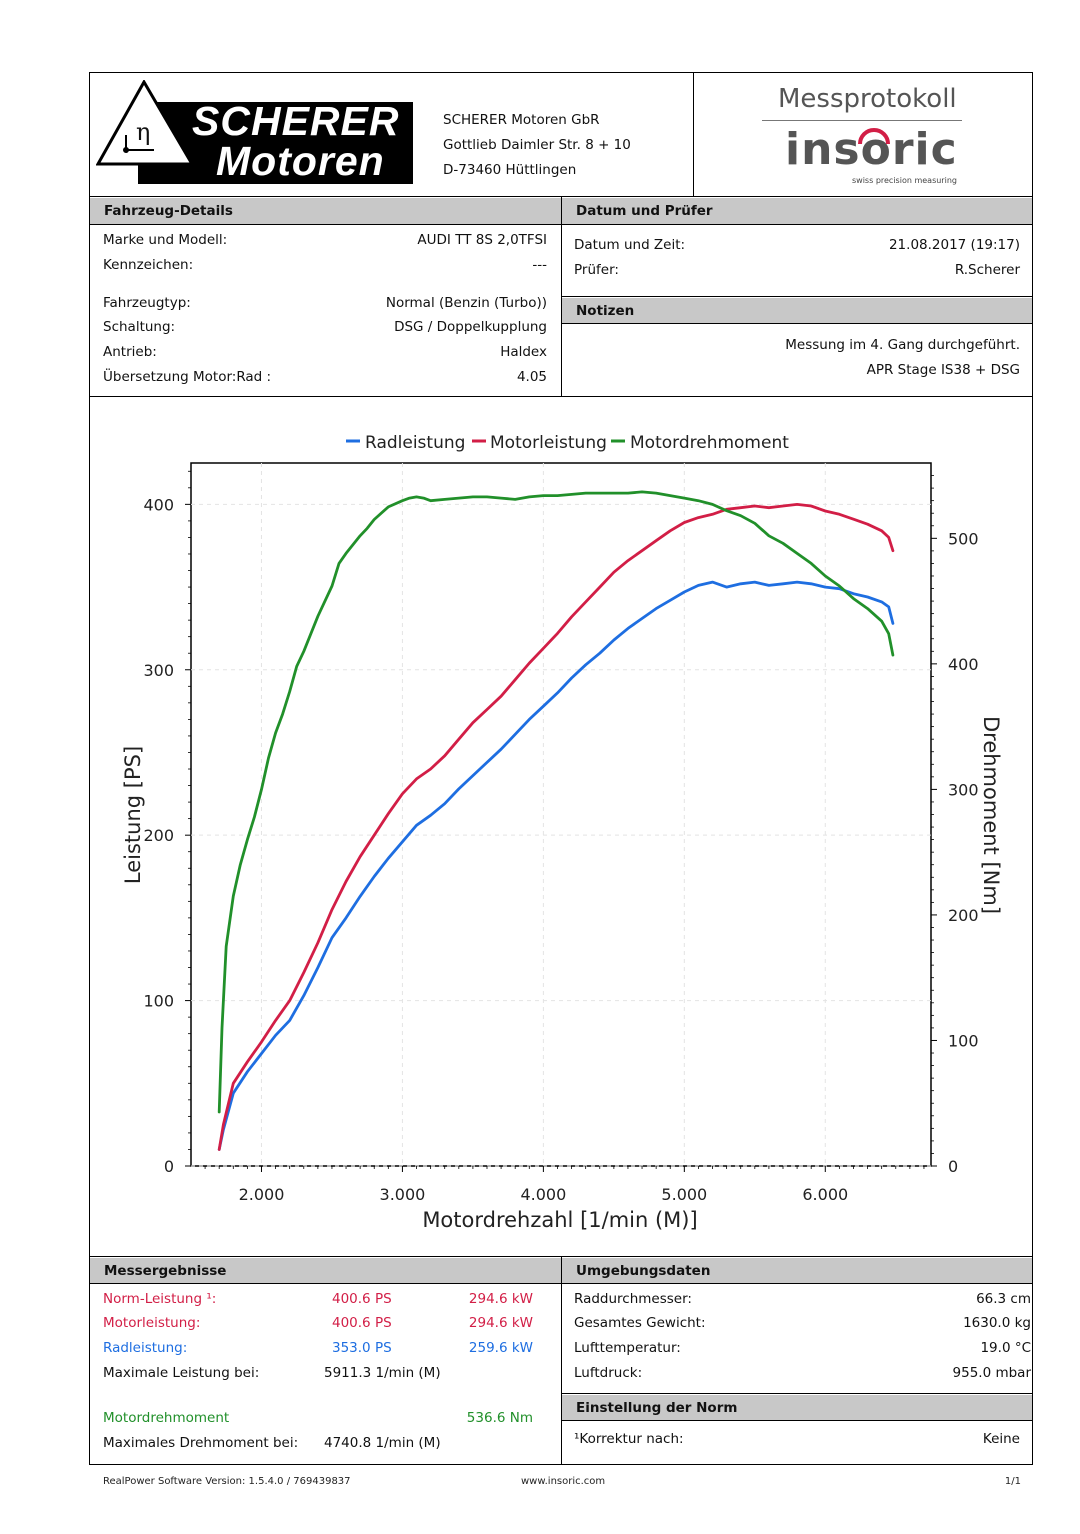 This screenshot has height=1534, width=1080. What do you see at coordinates (963, 538) in the screenshot?
I see `y2-tick-label: 500` at bounding box center [963, 538].